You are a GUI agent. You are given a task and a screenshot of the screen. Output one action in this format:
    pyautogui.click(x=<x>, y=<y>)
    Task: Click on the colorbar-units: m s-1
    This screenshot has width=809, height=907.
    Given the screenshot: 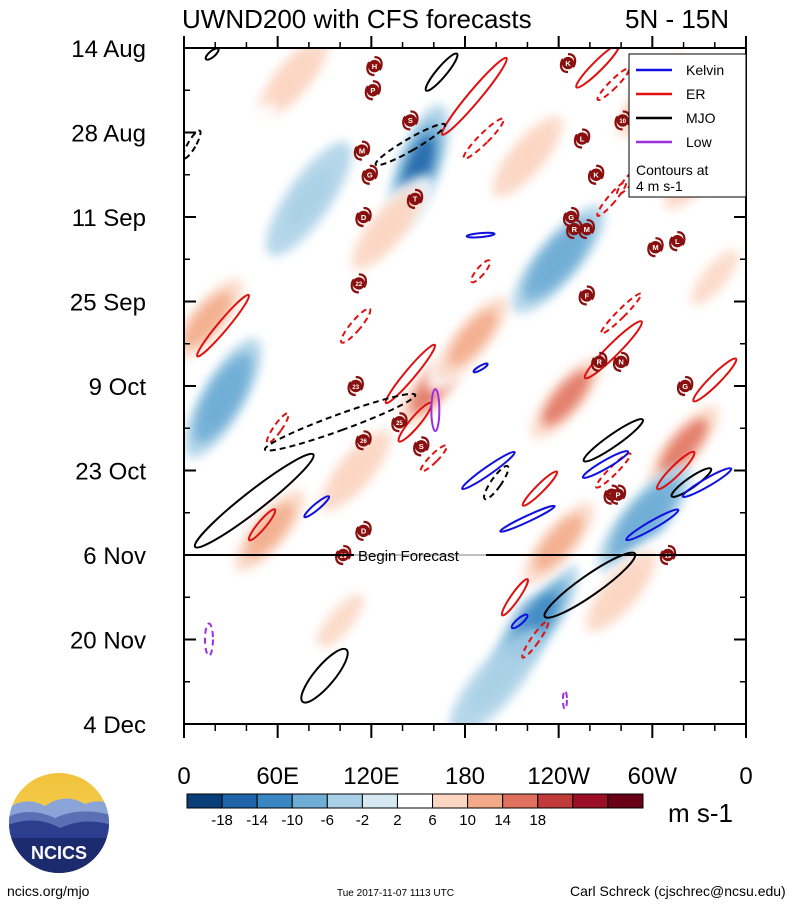 What is the action you would take?
    pyautogui.click(x=700, y=813)
    